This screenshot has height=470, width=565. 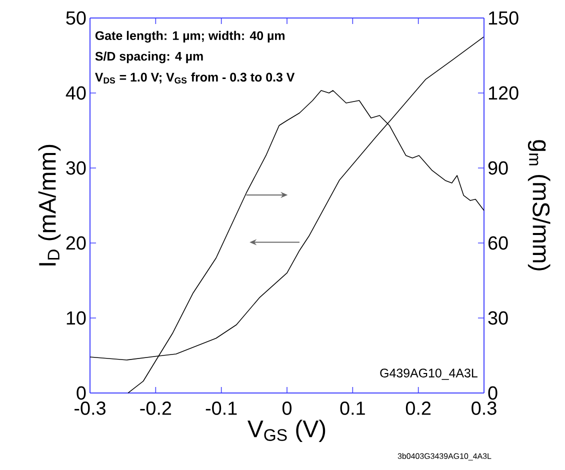 What do you see at coordinates (189, 36) in the screenshot?
I see `annotation: Gate length: 1 µm; width: 40 µm` at bounding box center [189, 36].